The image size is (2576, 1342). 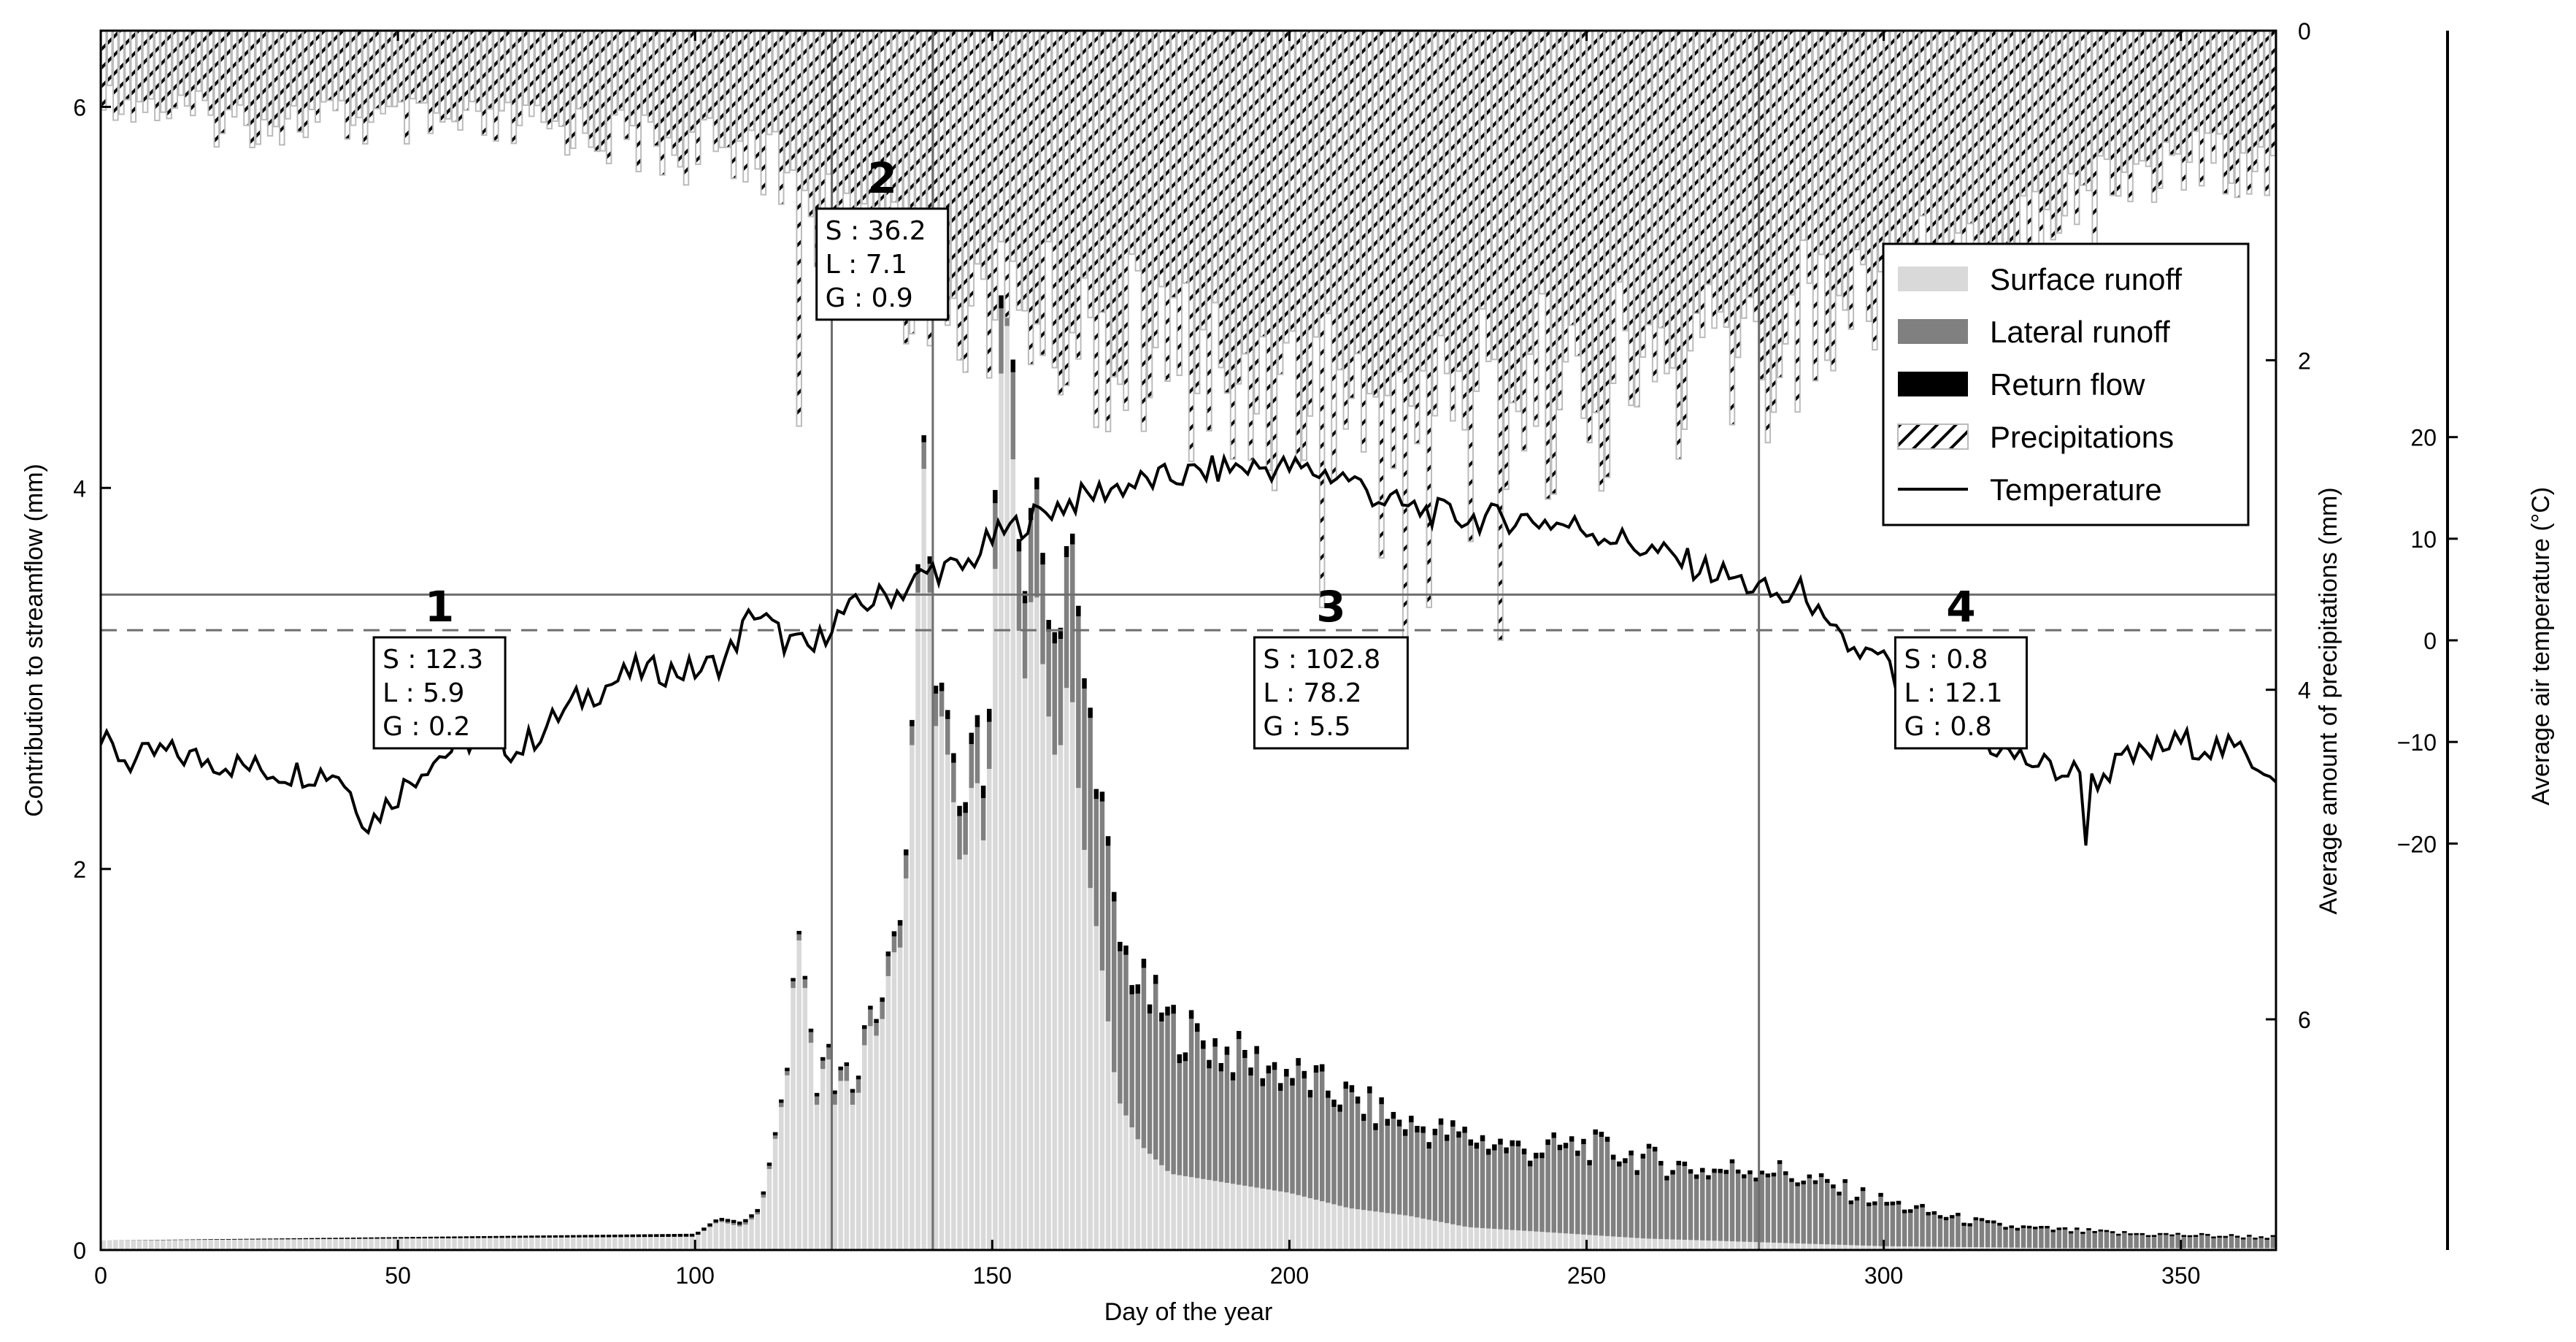 What do you see at coordinates (1586, 1275) in the screenshot?
I see `x-tick-label: 250` at bounding box center [1586, 1275].